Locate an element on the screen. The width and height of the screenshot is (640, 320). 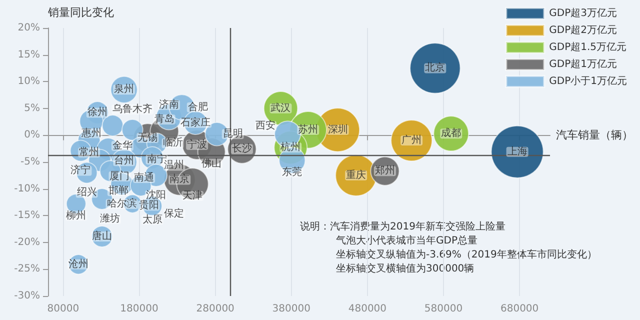
annotation: 武汉 is located at coordinates (280, 108).